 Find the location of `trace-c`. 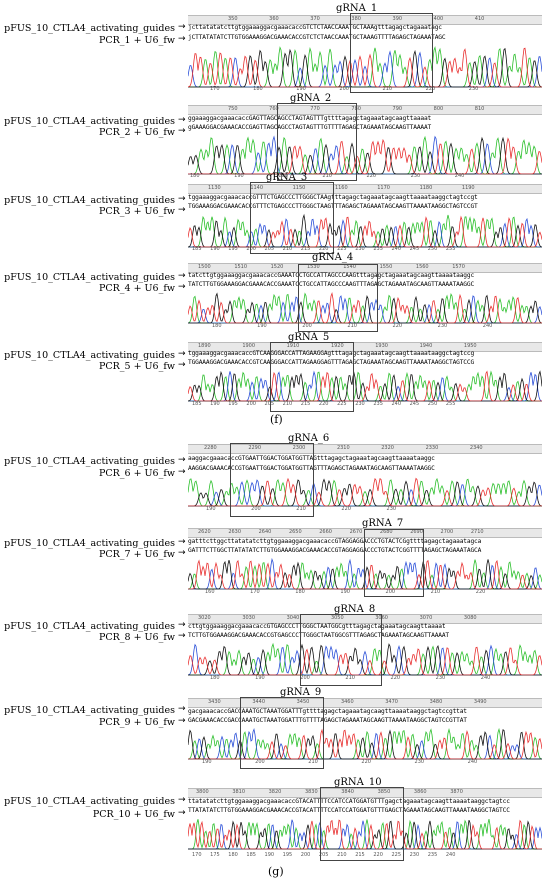

trace-c is located at coordinates (365, 232).